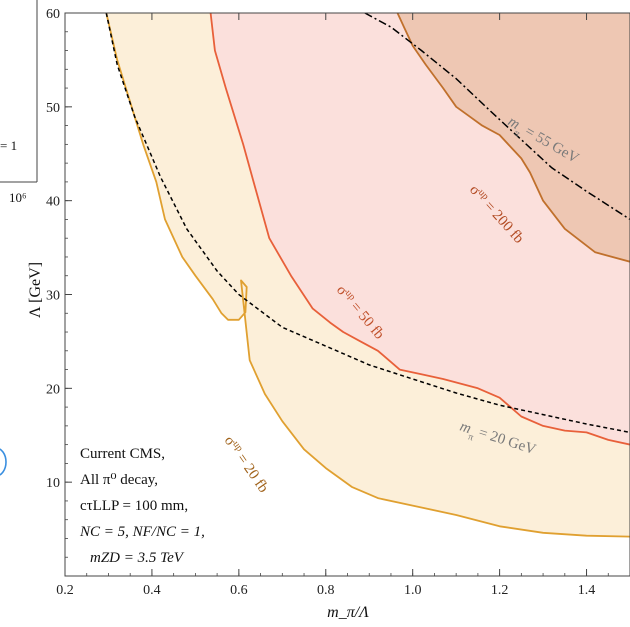 This screenshot has height=627, width=630. What do you see at coordinates (8, 145) in the screenshot?
I see `partial-label-eq: = 1` at bounding box center [8, 145].